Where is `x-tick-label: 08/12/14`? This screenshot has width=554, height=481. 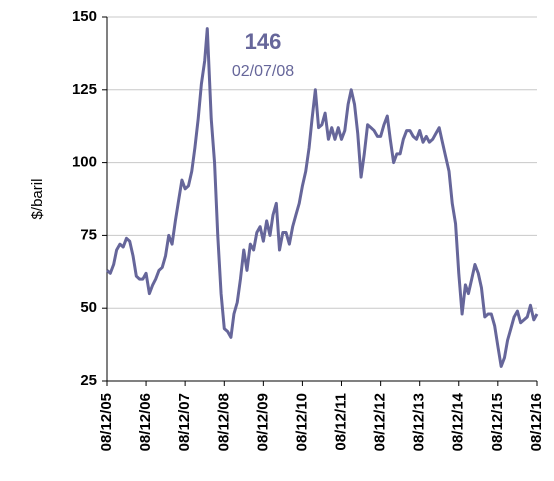 x-tick-label: 08/12/14 is located at coordinates (458, 421).